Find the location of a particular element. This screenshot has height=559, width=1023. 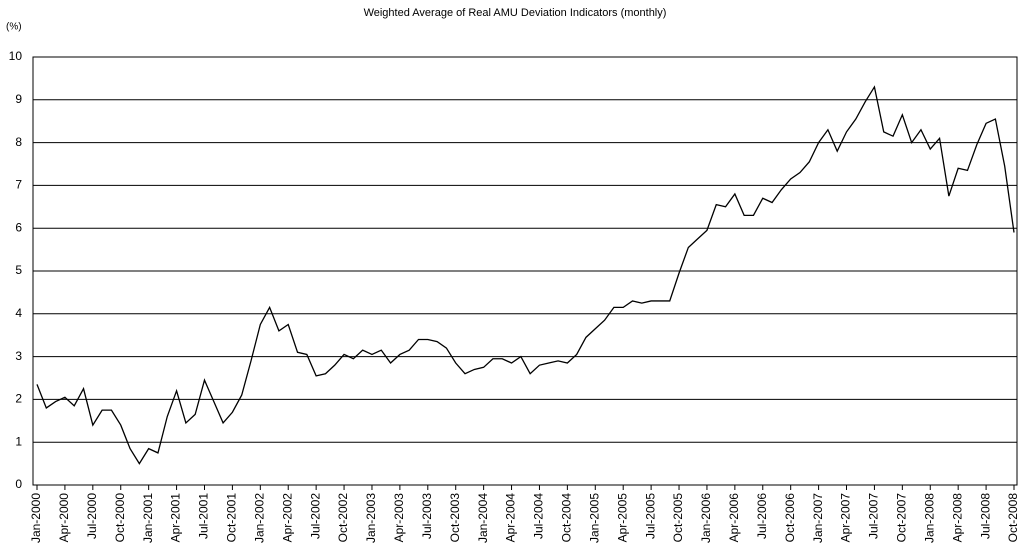

x-tick-label: Oct-2003 is located at coordinates (455, 518).